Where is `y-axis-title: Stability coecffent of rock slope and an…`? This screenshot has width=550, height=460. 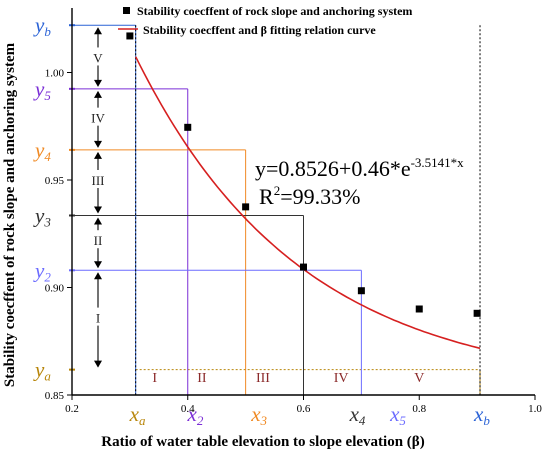 y-axis-title: Stability coecffent of rock slope and an… is located at coordinates (10, 214).